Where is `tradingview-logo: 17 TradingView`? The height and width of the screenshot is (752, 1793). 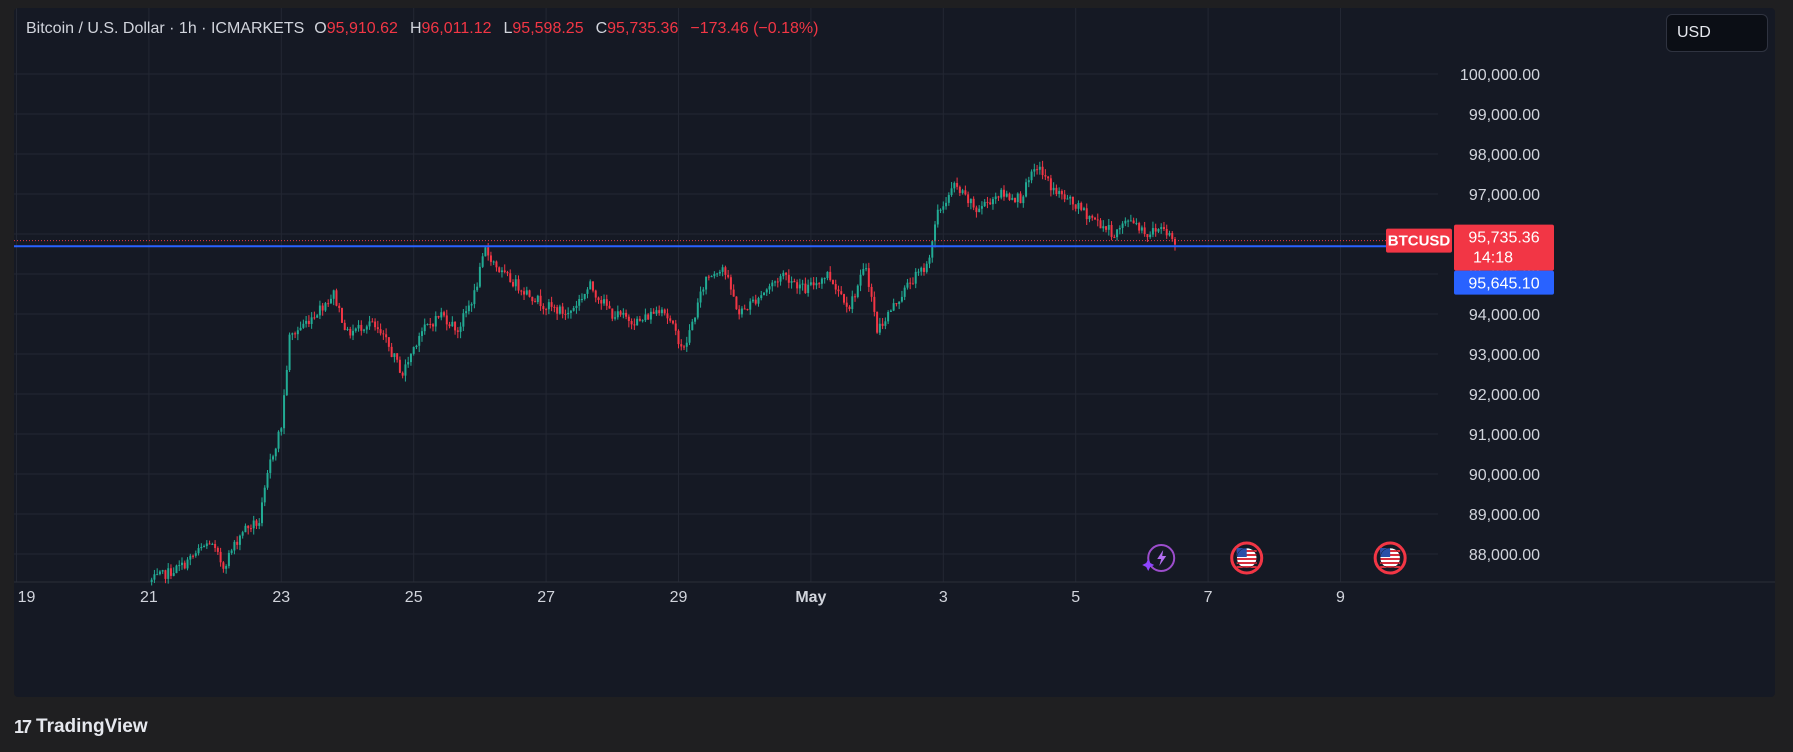 tradingview-logo: 17 TradingView is located at coordinates (81, 727).